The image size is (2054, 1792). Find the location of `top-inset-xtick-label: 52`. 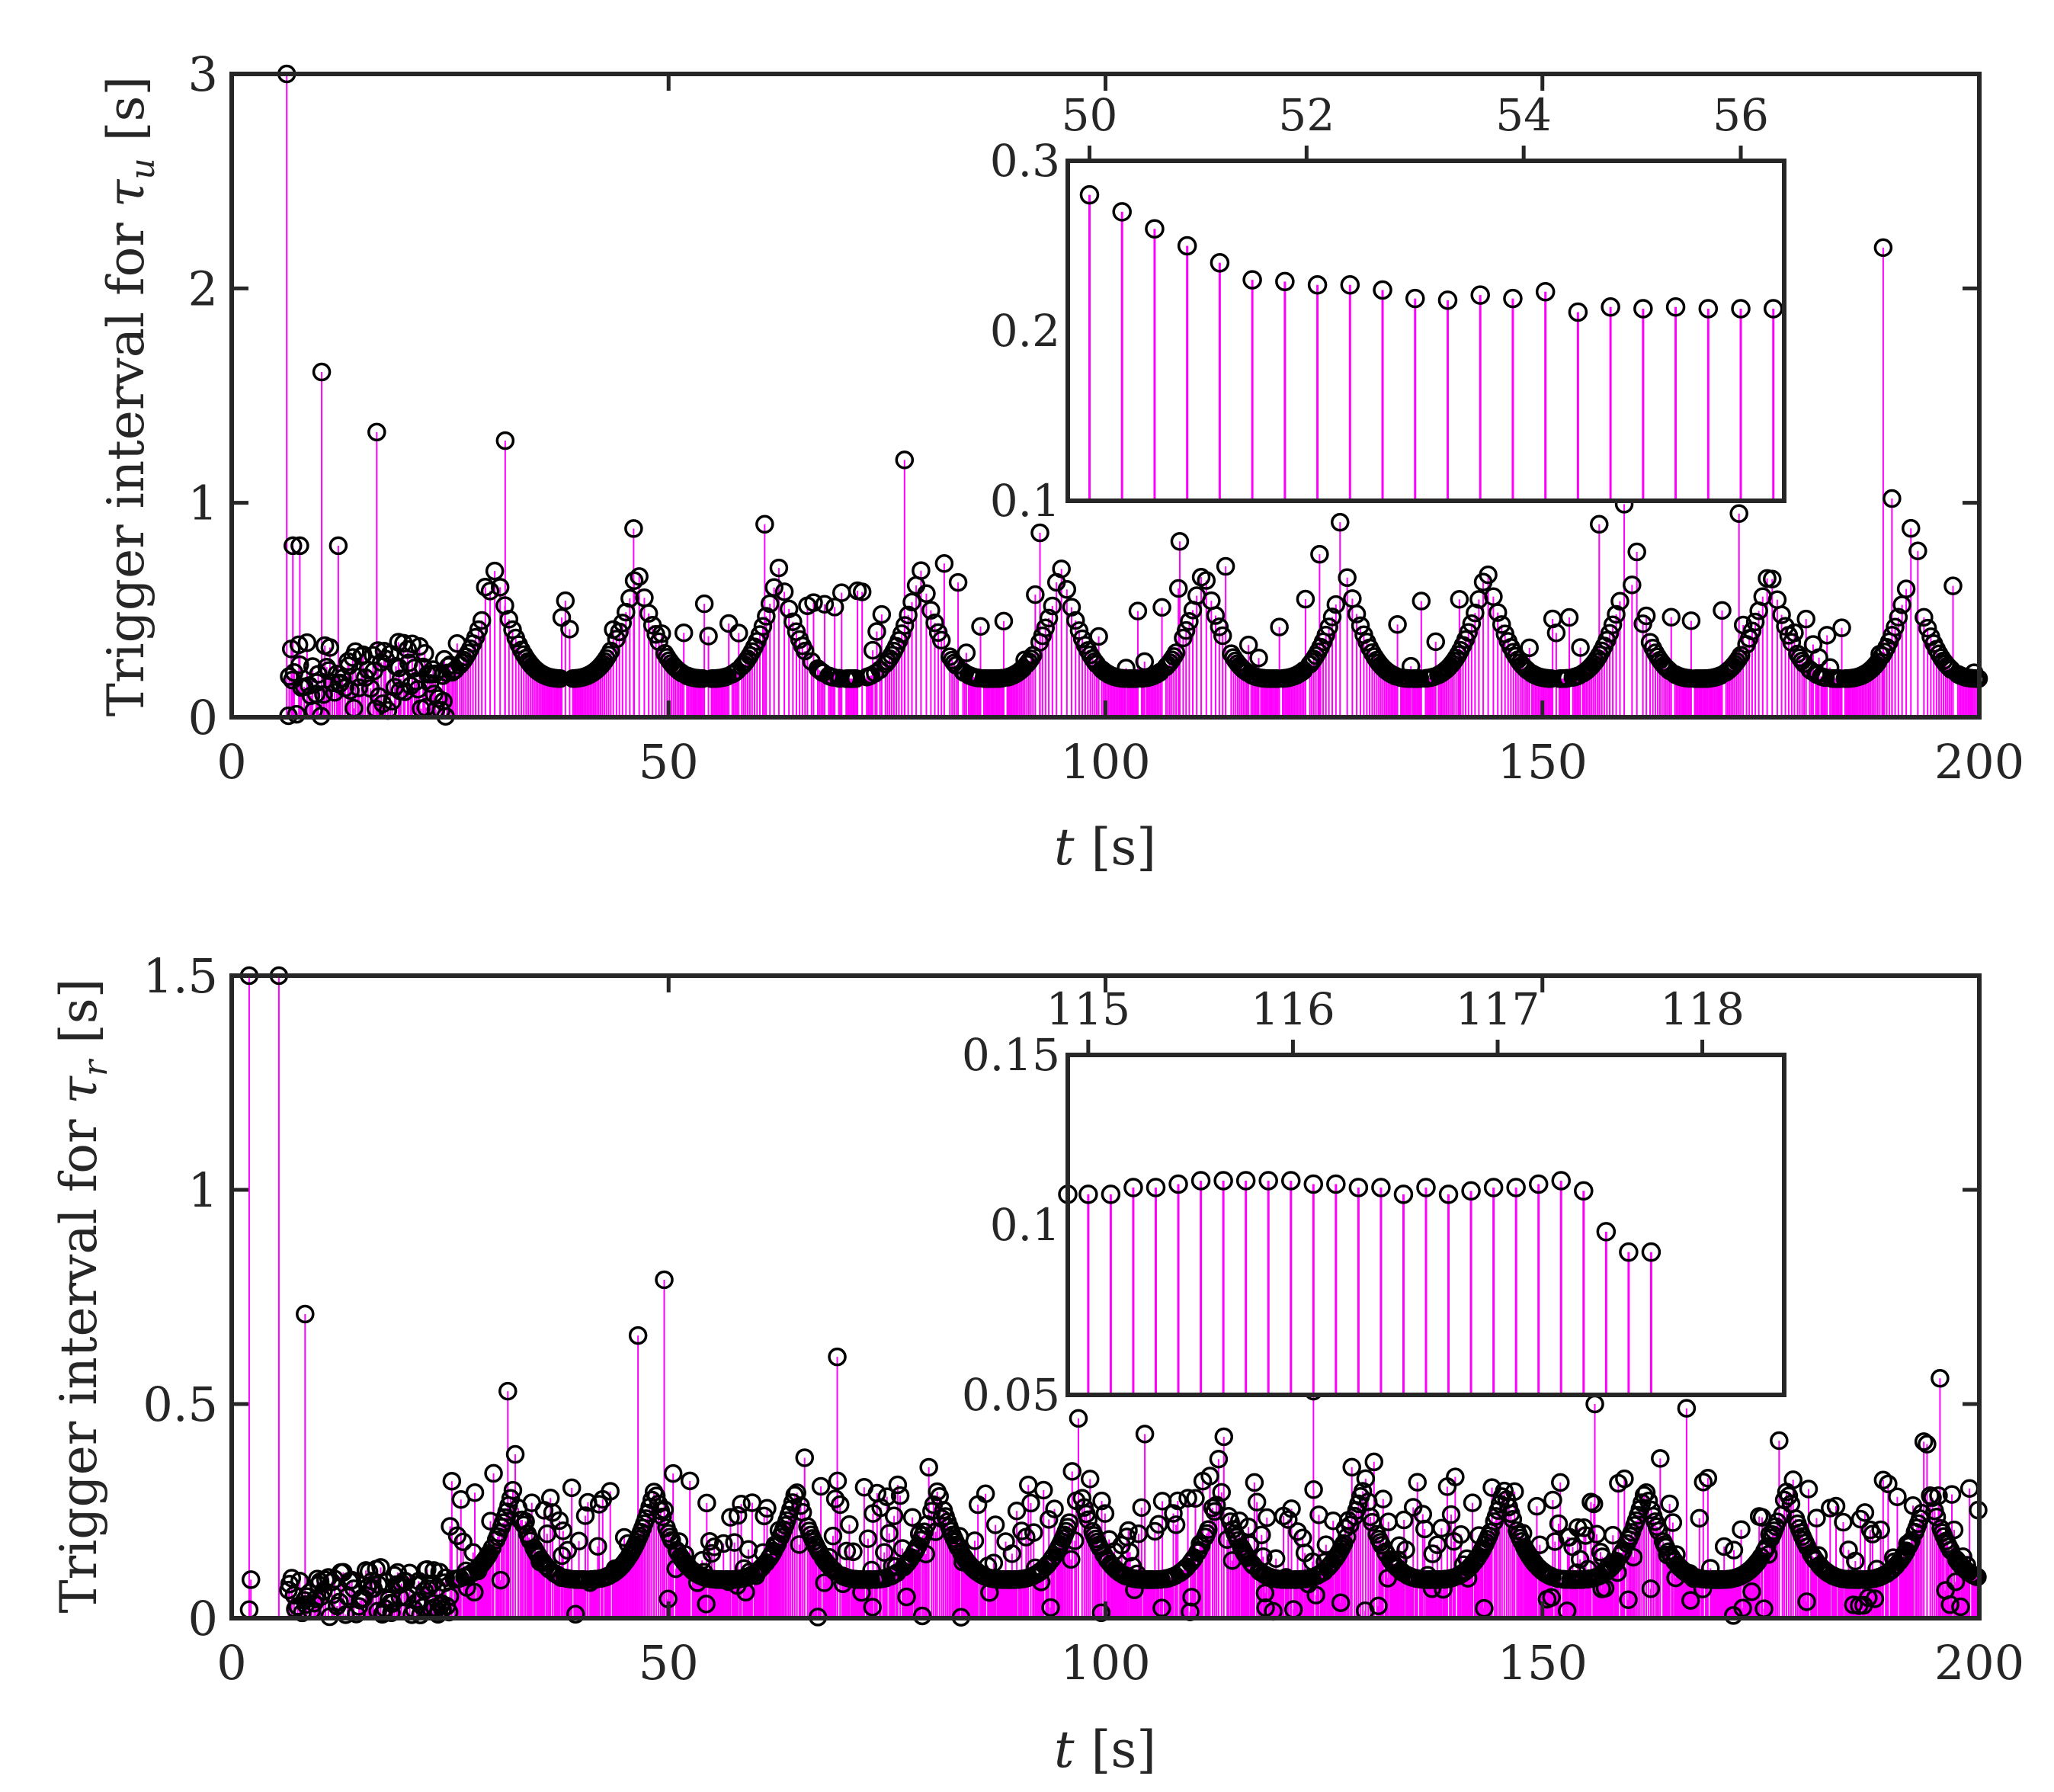

top-inset-xtick-label: 52 is located at coordinates (1306, 115).